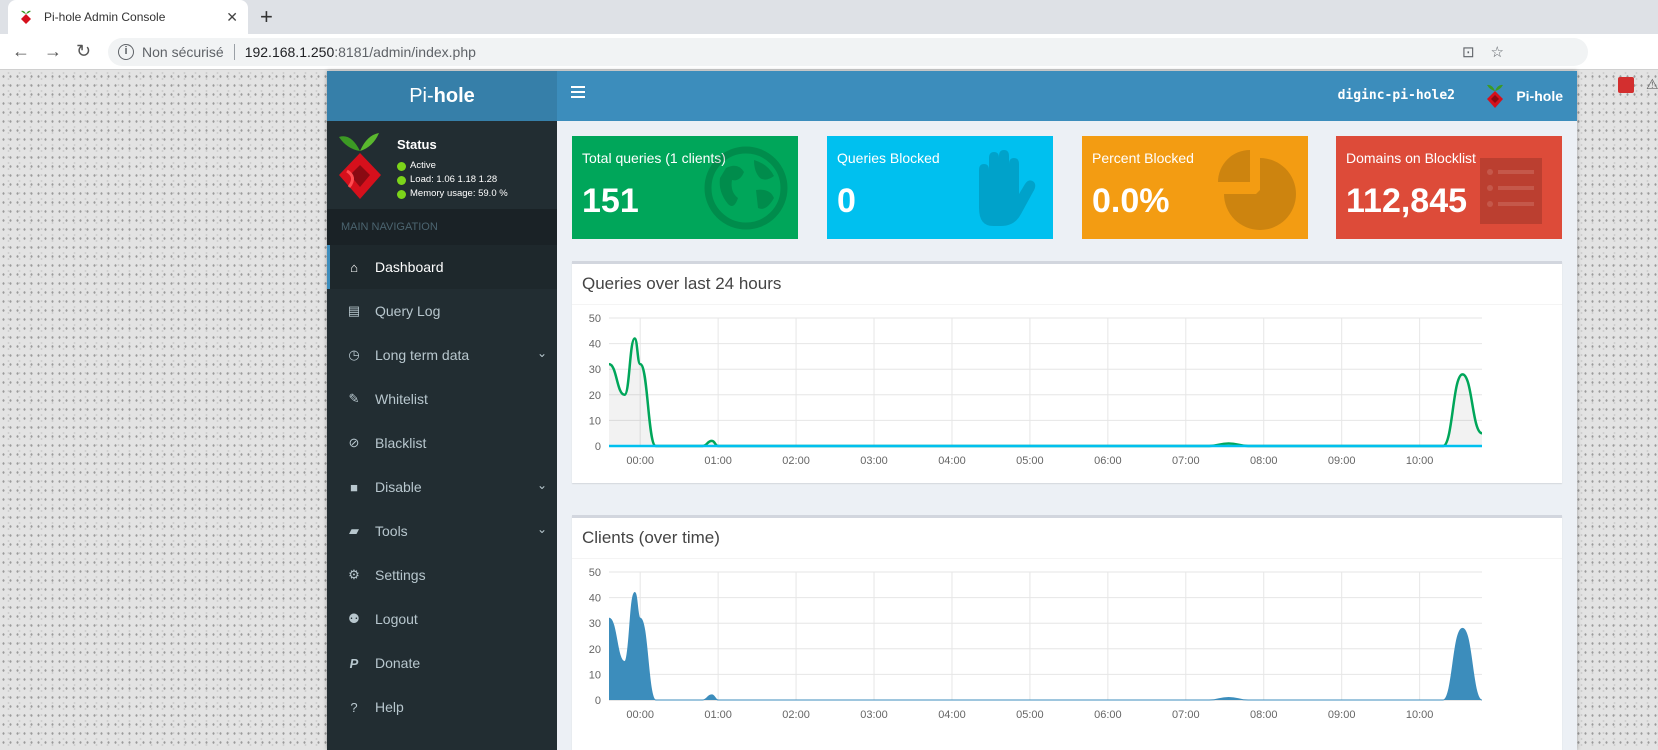  What do you see at coordinates (354, 354) in the screenshot?
I see `clock-icon: ◷` at bounding box center [354, 354].